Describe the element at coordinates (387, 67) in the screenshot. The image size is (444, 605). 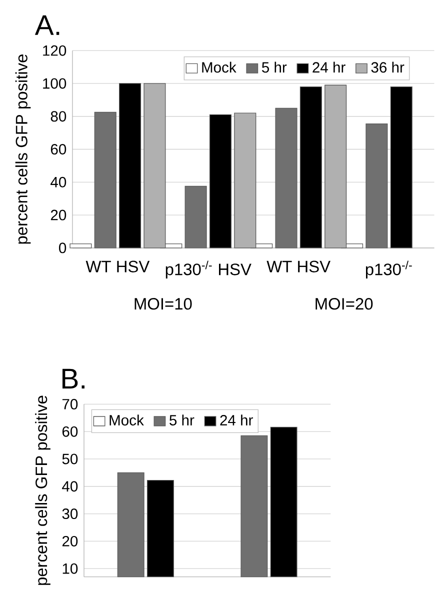
I see `legend-label: 36 hr` at that location.